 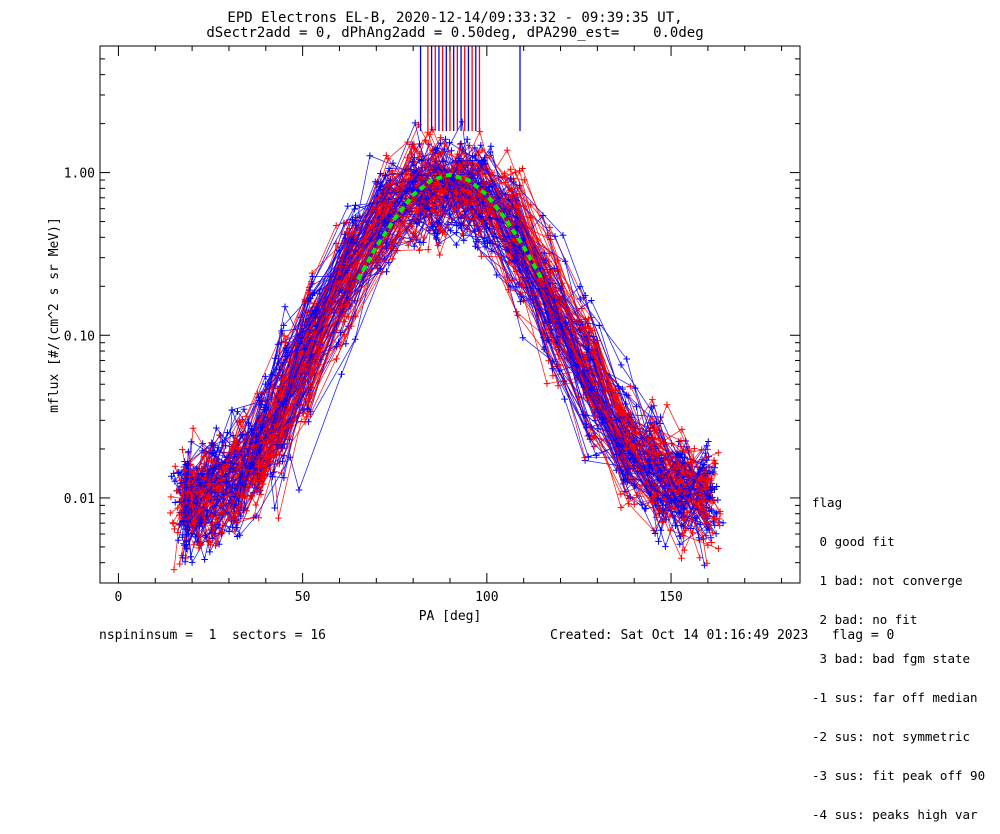 What do you see at coordinates (670, 597) in the screenshot?
I see `x-tick-label: 150` at bounding box center [670, 597].